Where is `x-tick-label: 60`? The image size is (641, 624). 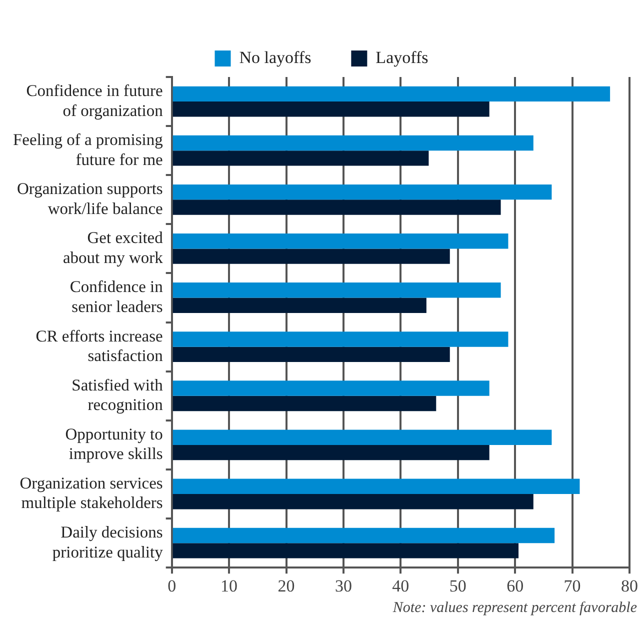 x-tick-label: 60 is located at coordinates (515, 586).